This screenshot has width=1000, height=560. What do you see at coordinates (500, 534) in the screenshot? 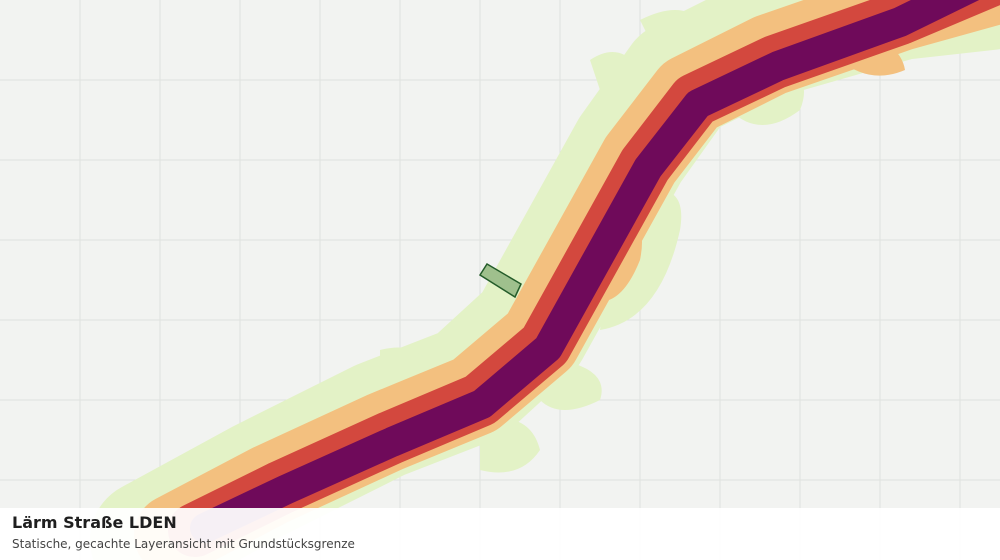
I see `info-panel` at bounding box center [500, 534].